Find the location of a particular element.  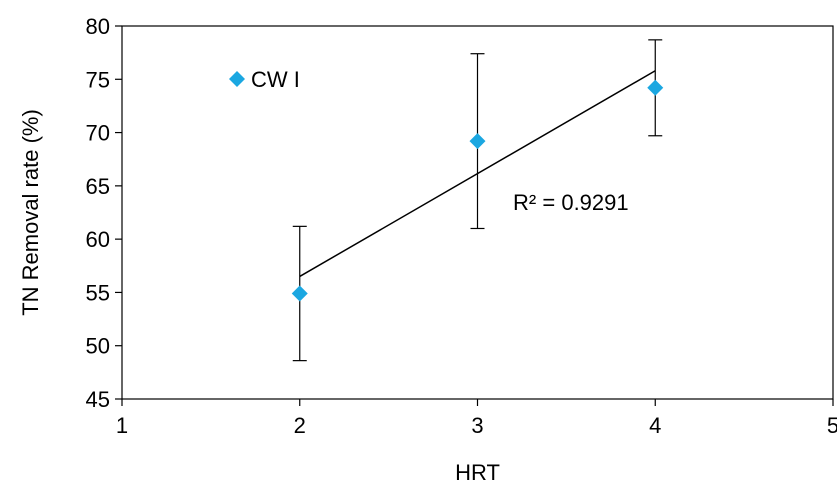

x-tick-label: 3 is located at coordinates (477, 425).